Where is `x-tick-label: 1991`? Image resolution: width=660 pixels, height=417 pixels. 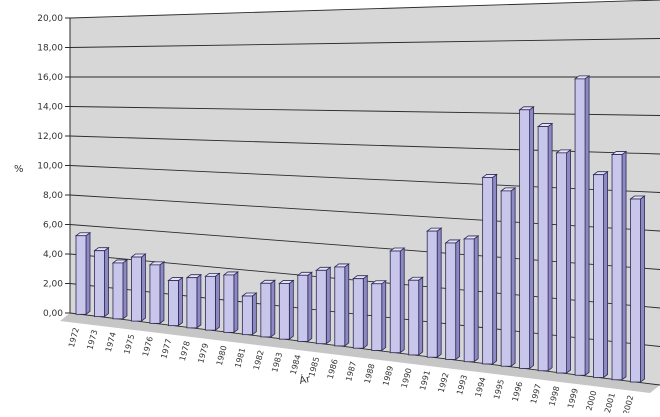 x-tick-label: 1991 is located at coordinates (425, 380).